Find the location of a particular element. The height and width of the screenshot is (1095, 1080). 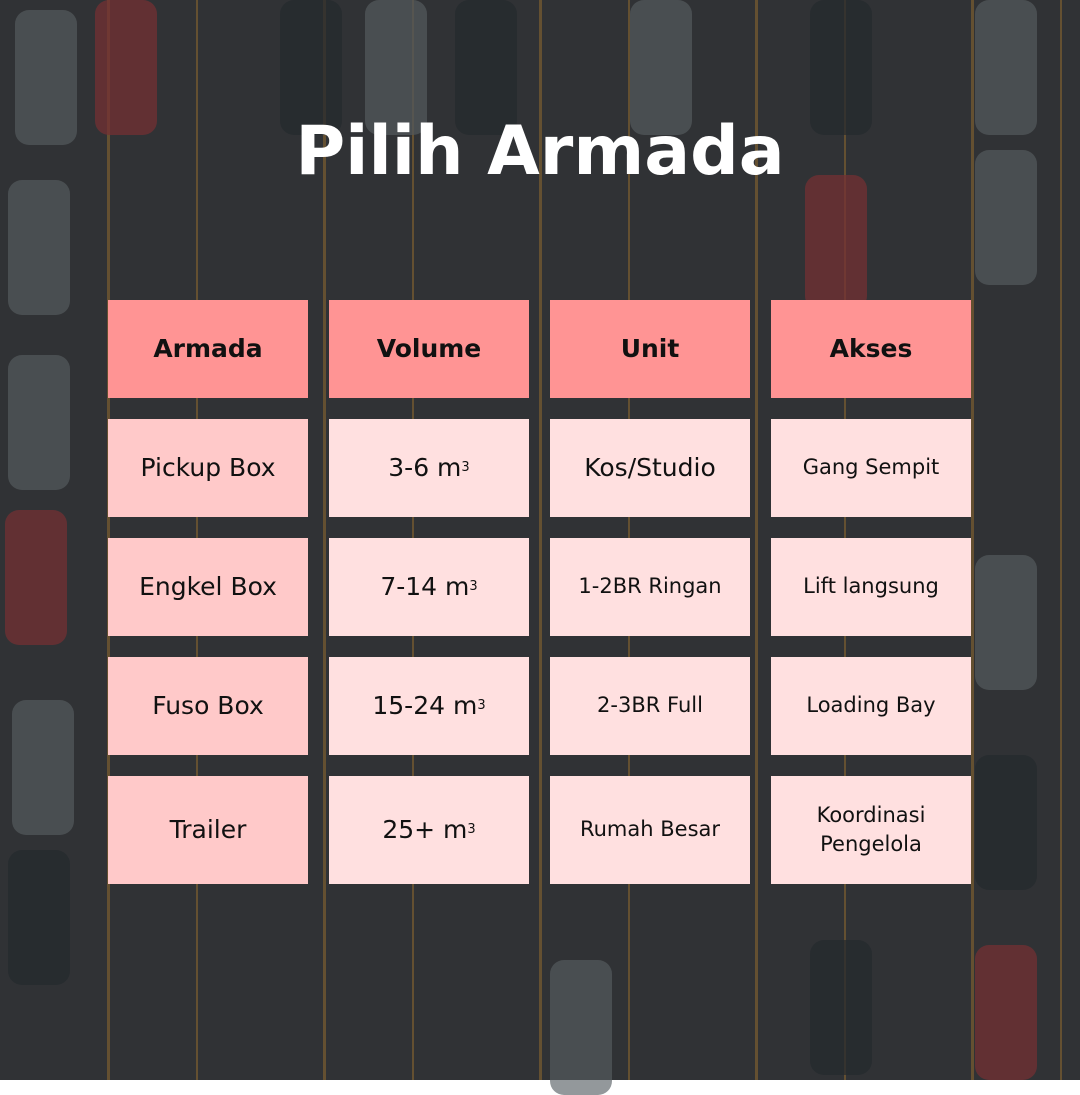

volume-value: 25+ m is located at coordinates (425, 829).